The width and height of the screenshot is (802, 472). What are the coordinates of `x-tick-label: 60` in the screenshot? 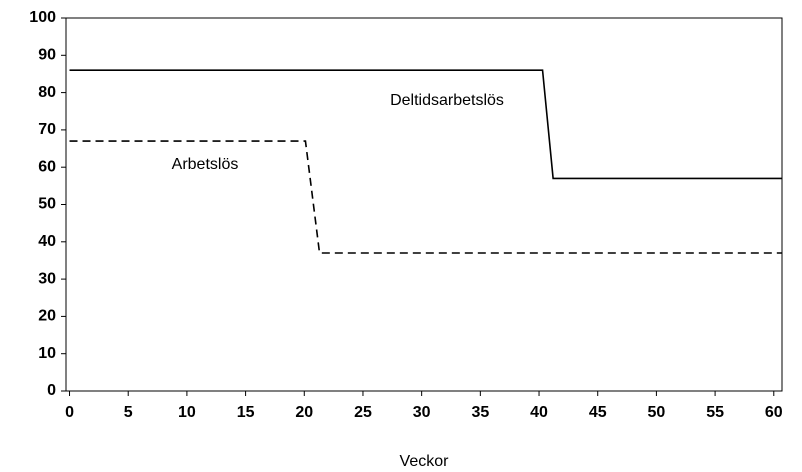 It's located at (774, 412).